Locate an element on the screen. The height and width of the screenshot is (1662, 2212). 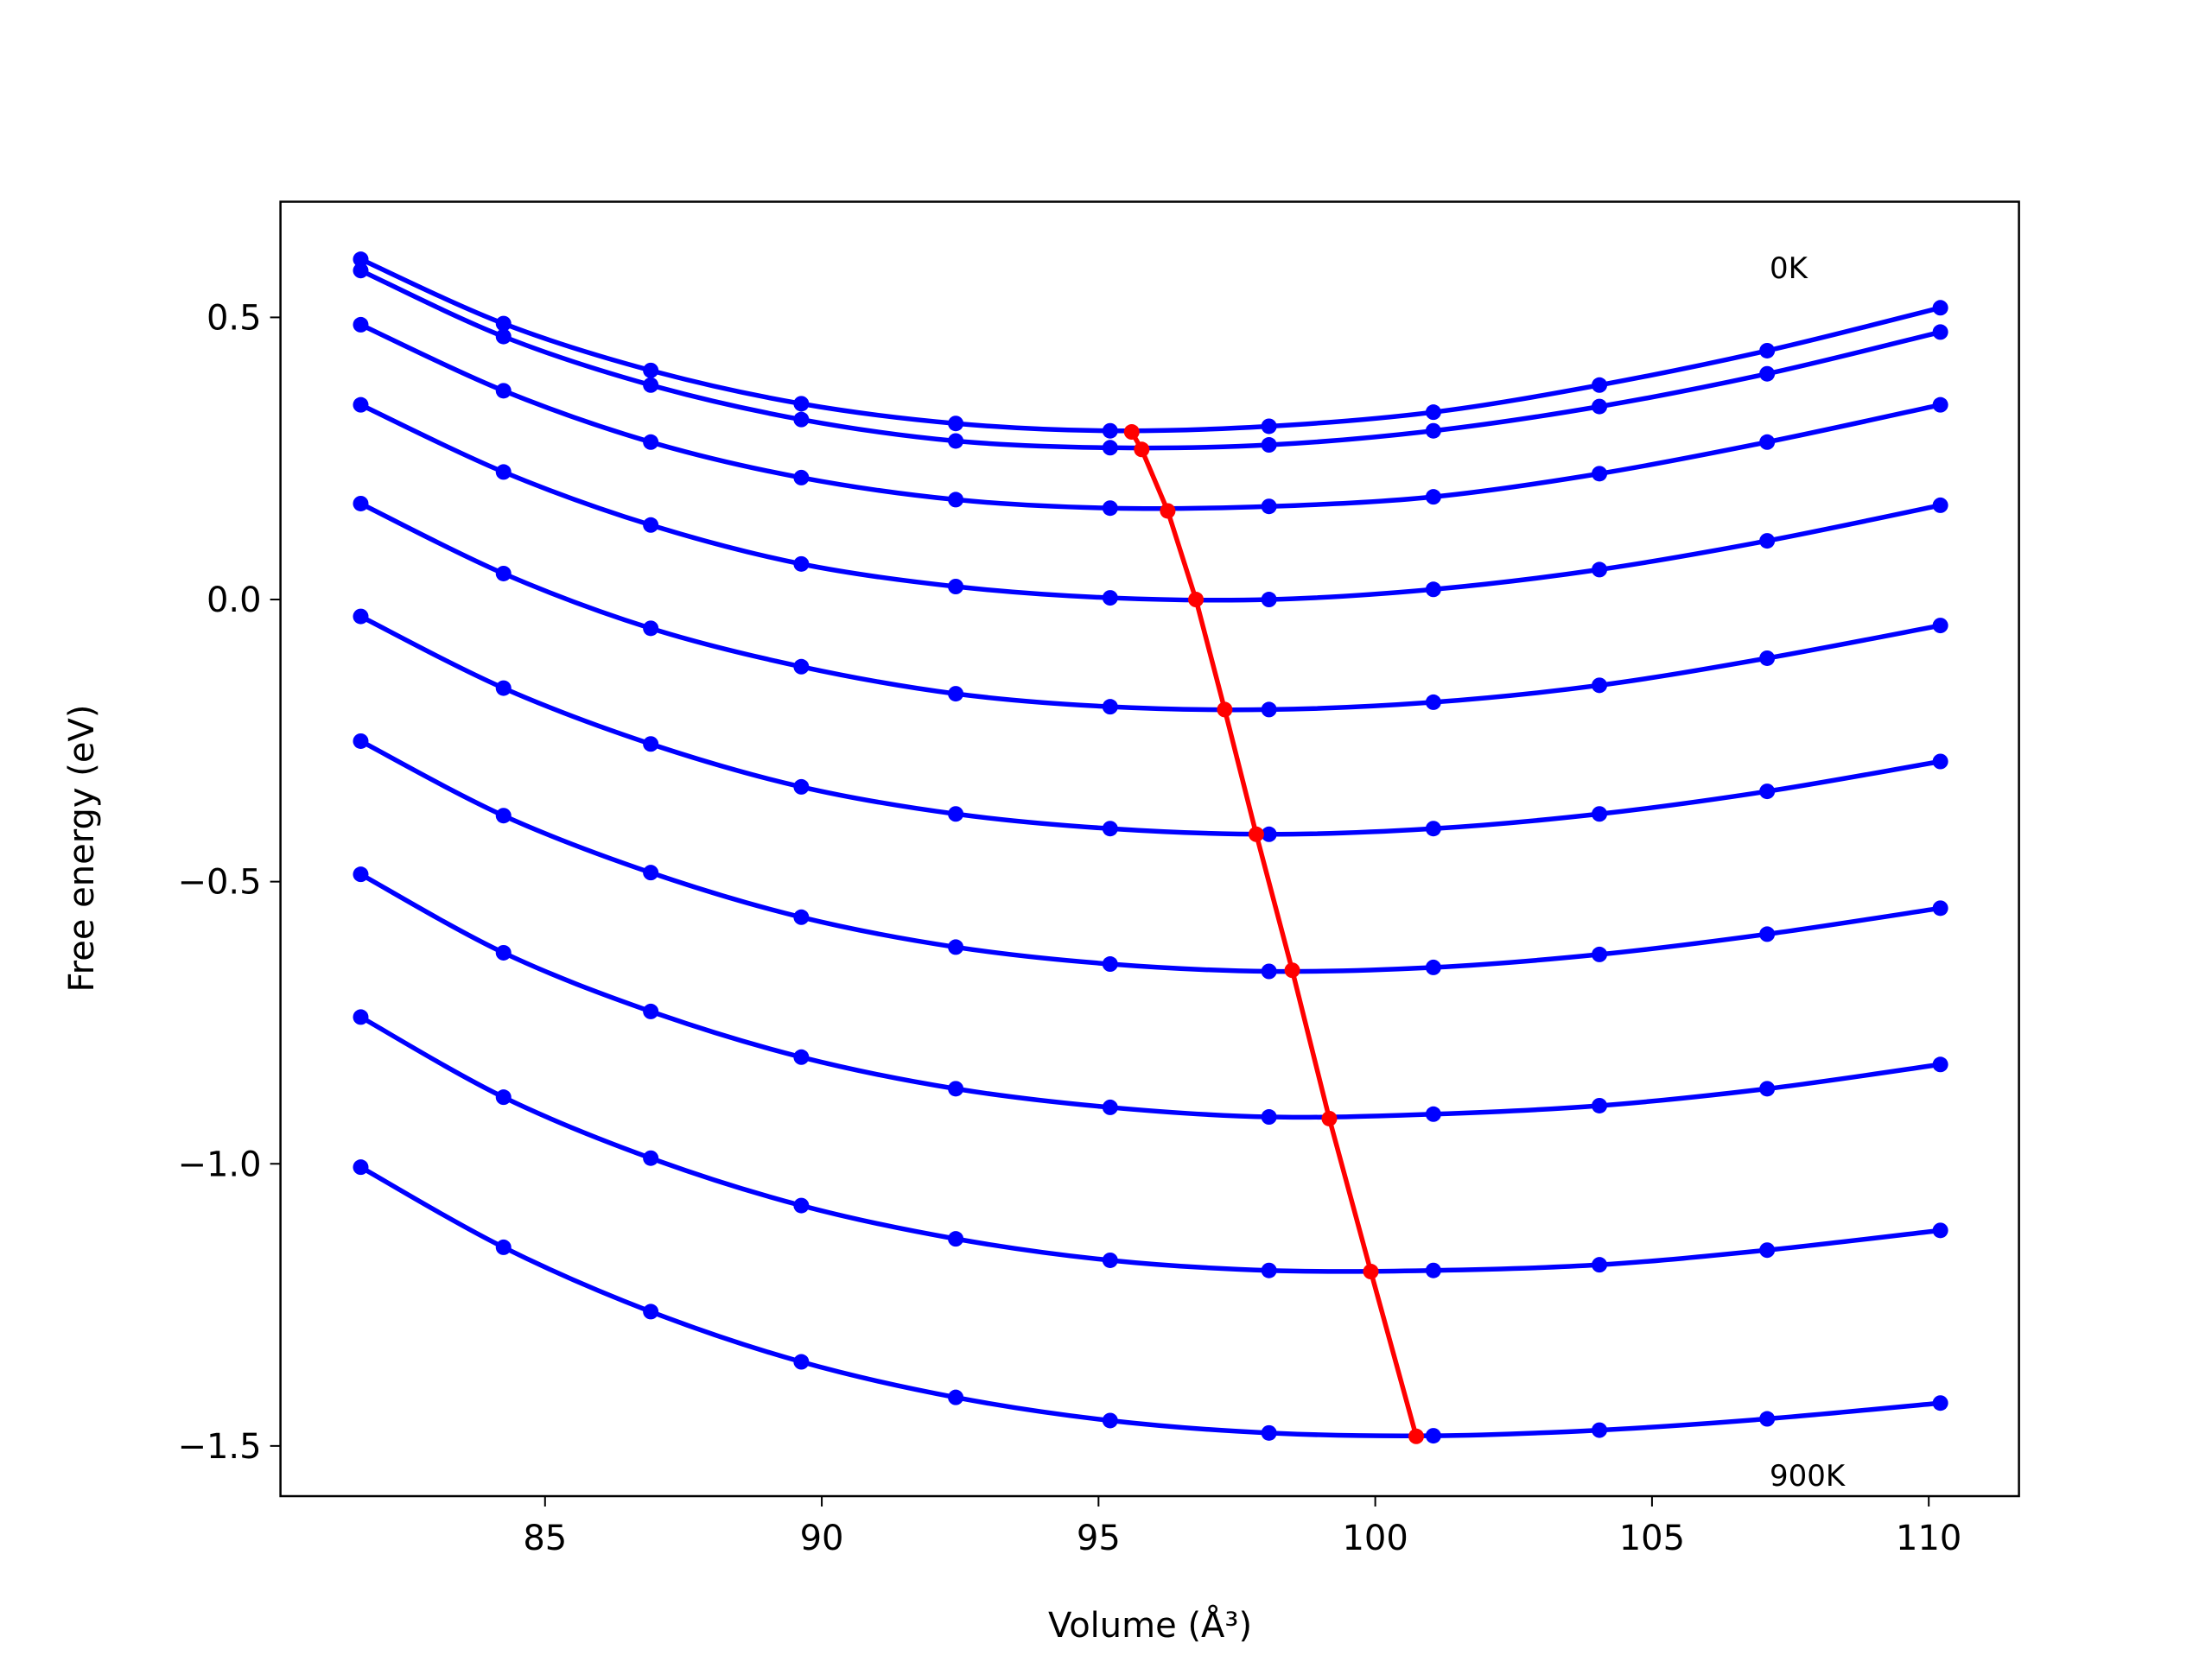
x-tick-label: 105 is located at coordinates (1652, 1538).